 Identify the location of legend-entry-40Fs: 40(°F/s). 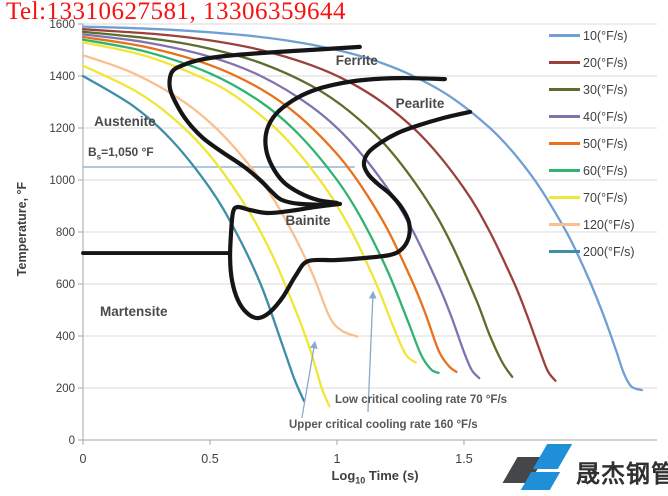
(608, 116).